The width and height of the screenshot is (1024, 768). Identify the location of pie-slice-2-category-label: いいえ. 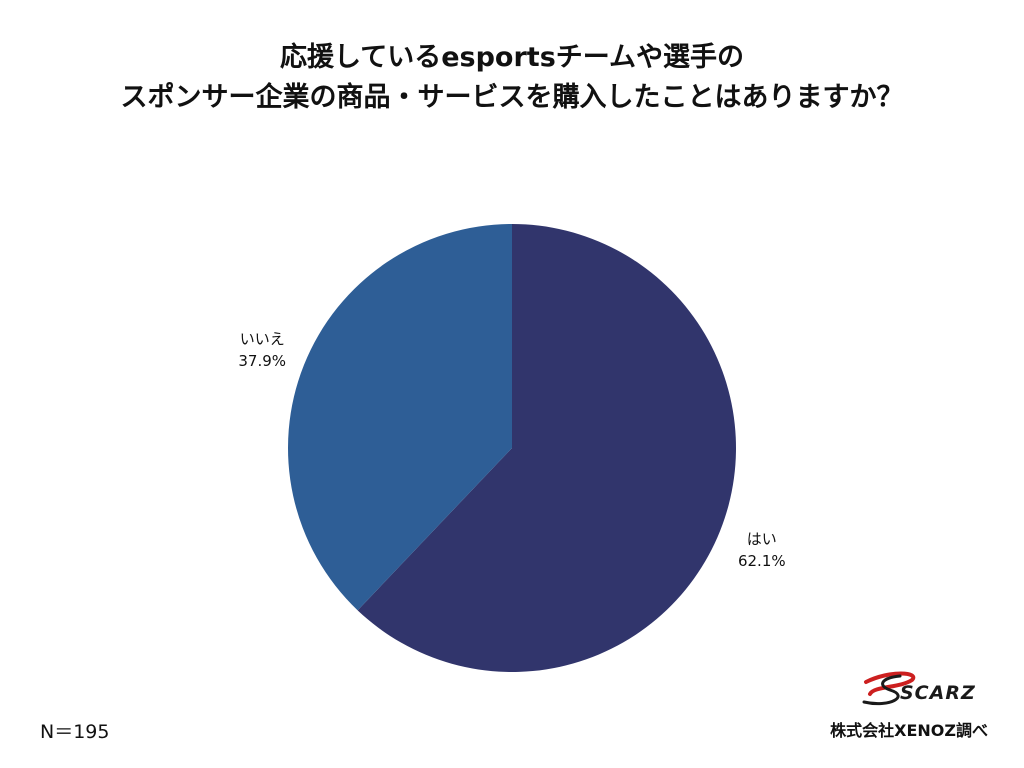
(262, 339).